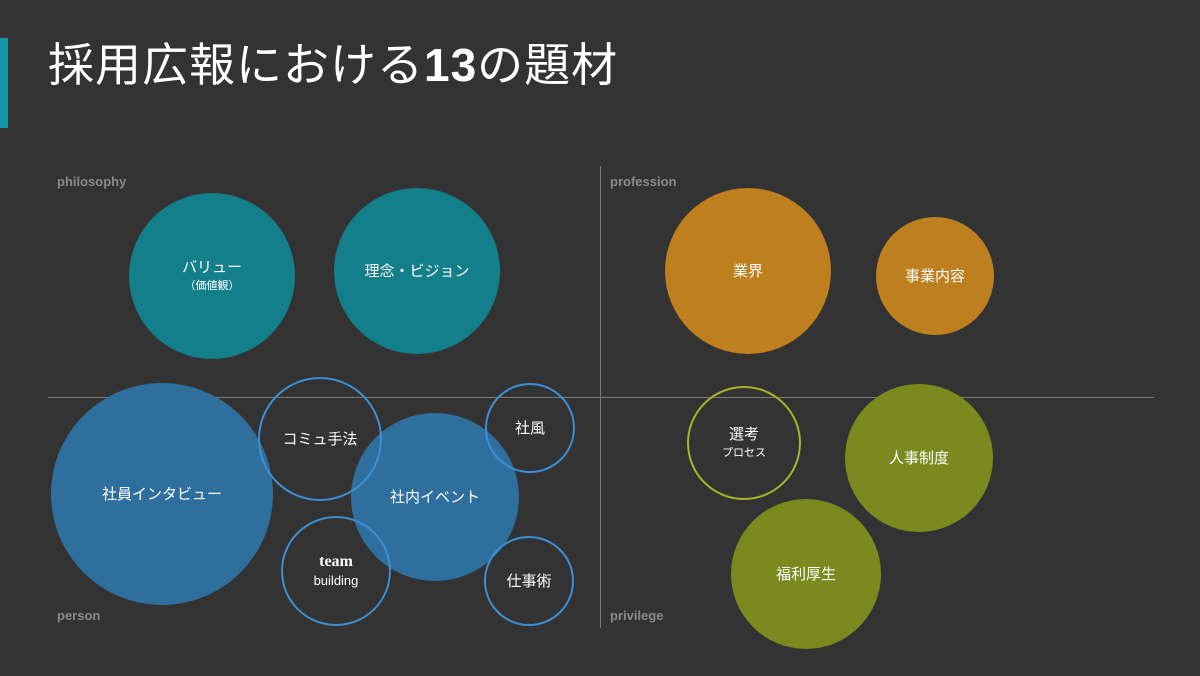 This screenshot has height=676, width=1200. I want to click on topic-label: team, so click(336, 561).